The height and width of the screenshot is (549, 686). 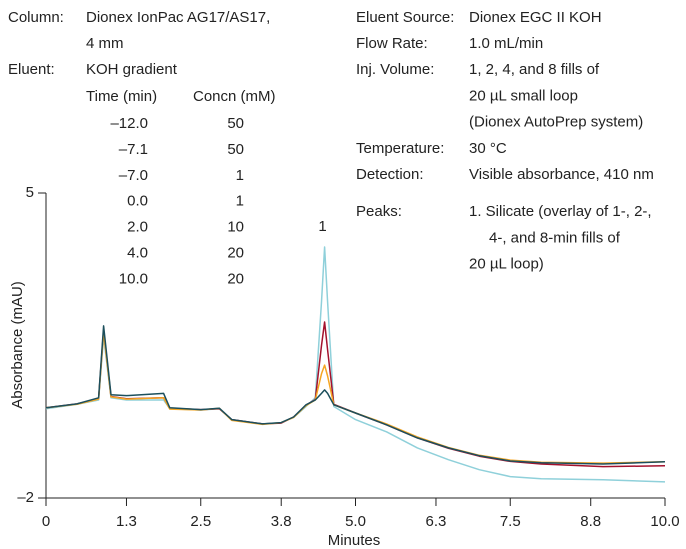 I want to click on annotation-label: Column:, so click(x=36, y=17).